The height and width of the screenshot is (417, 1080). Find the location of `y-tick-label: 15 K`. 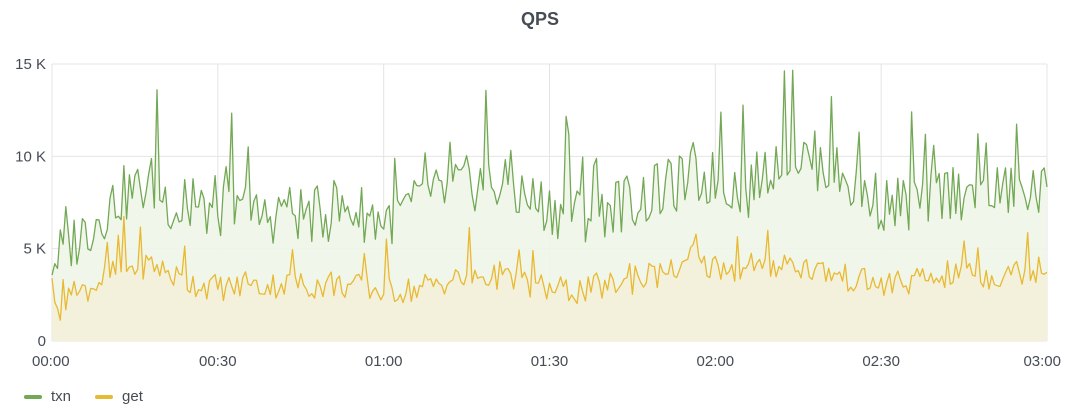

y-tick-label: 15 K is located at coordinates (30, 64).